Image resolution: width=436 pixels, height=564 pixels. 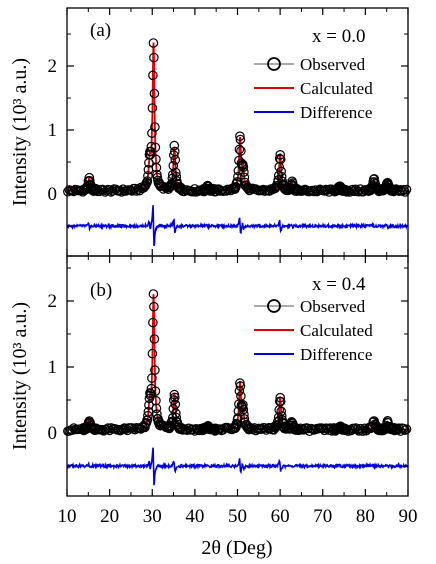 I want to click on x-tick-label: 50, so click(x=237, y=516).